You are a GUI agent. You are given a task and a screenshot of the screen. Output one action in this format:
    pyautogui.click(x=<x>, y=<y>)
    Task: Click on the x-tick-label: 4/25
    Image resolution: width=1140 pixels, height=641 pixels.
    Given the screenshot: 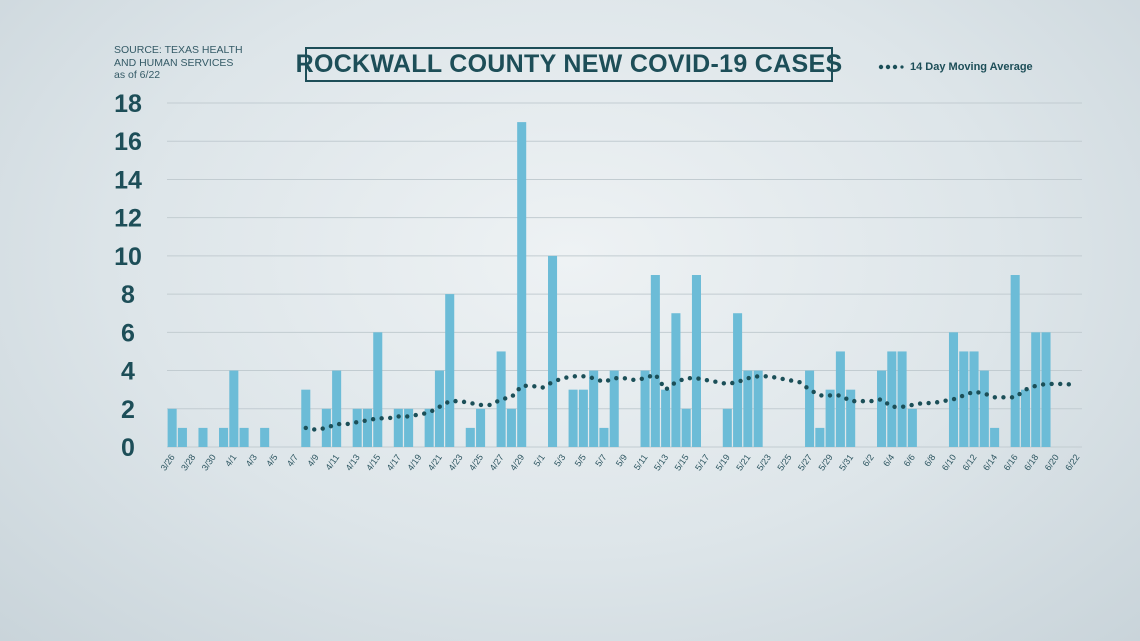 What is the action you would take?
    pyautogui.click(x=476, y=462)
    